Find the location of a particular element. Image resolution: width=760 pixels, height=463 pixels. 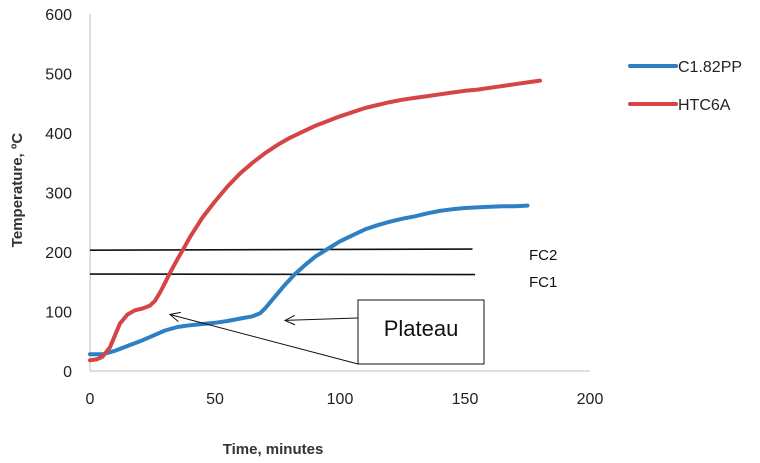

legend-label: C1.82PP is located at coordinates (710, 67).